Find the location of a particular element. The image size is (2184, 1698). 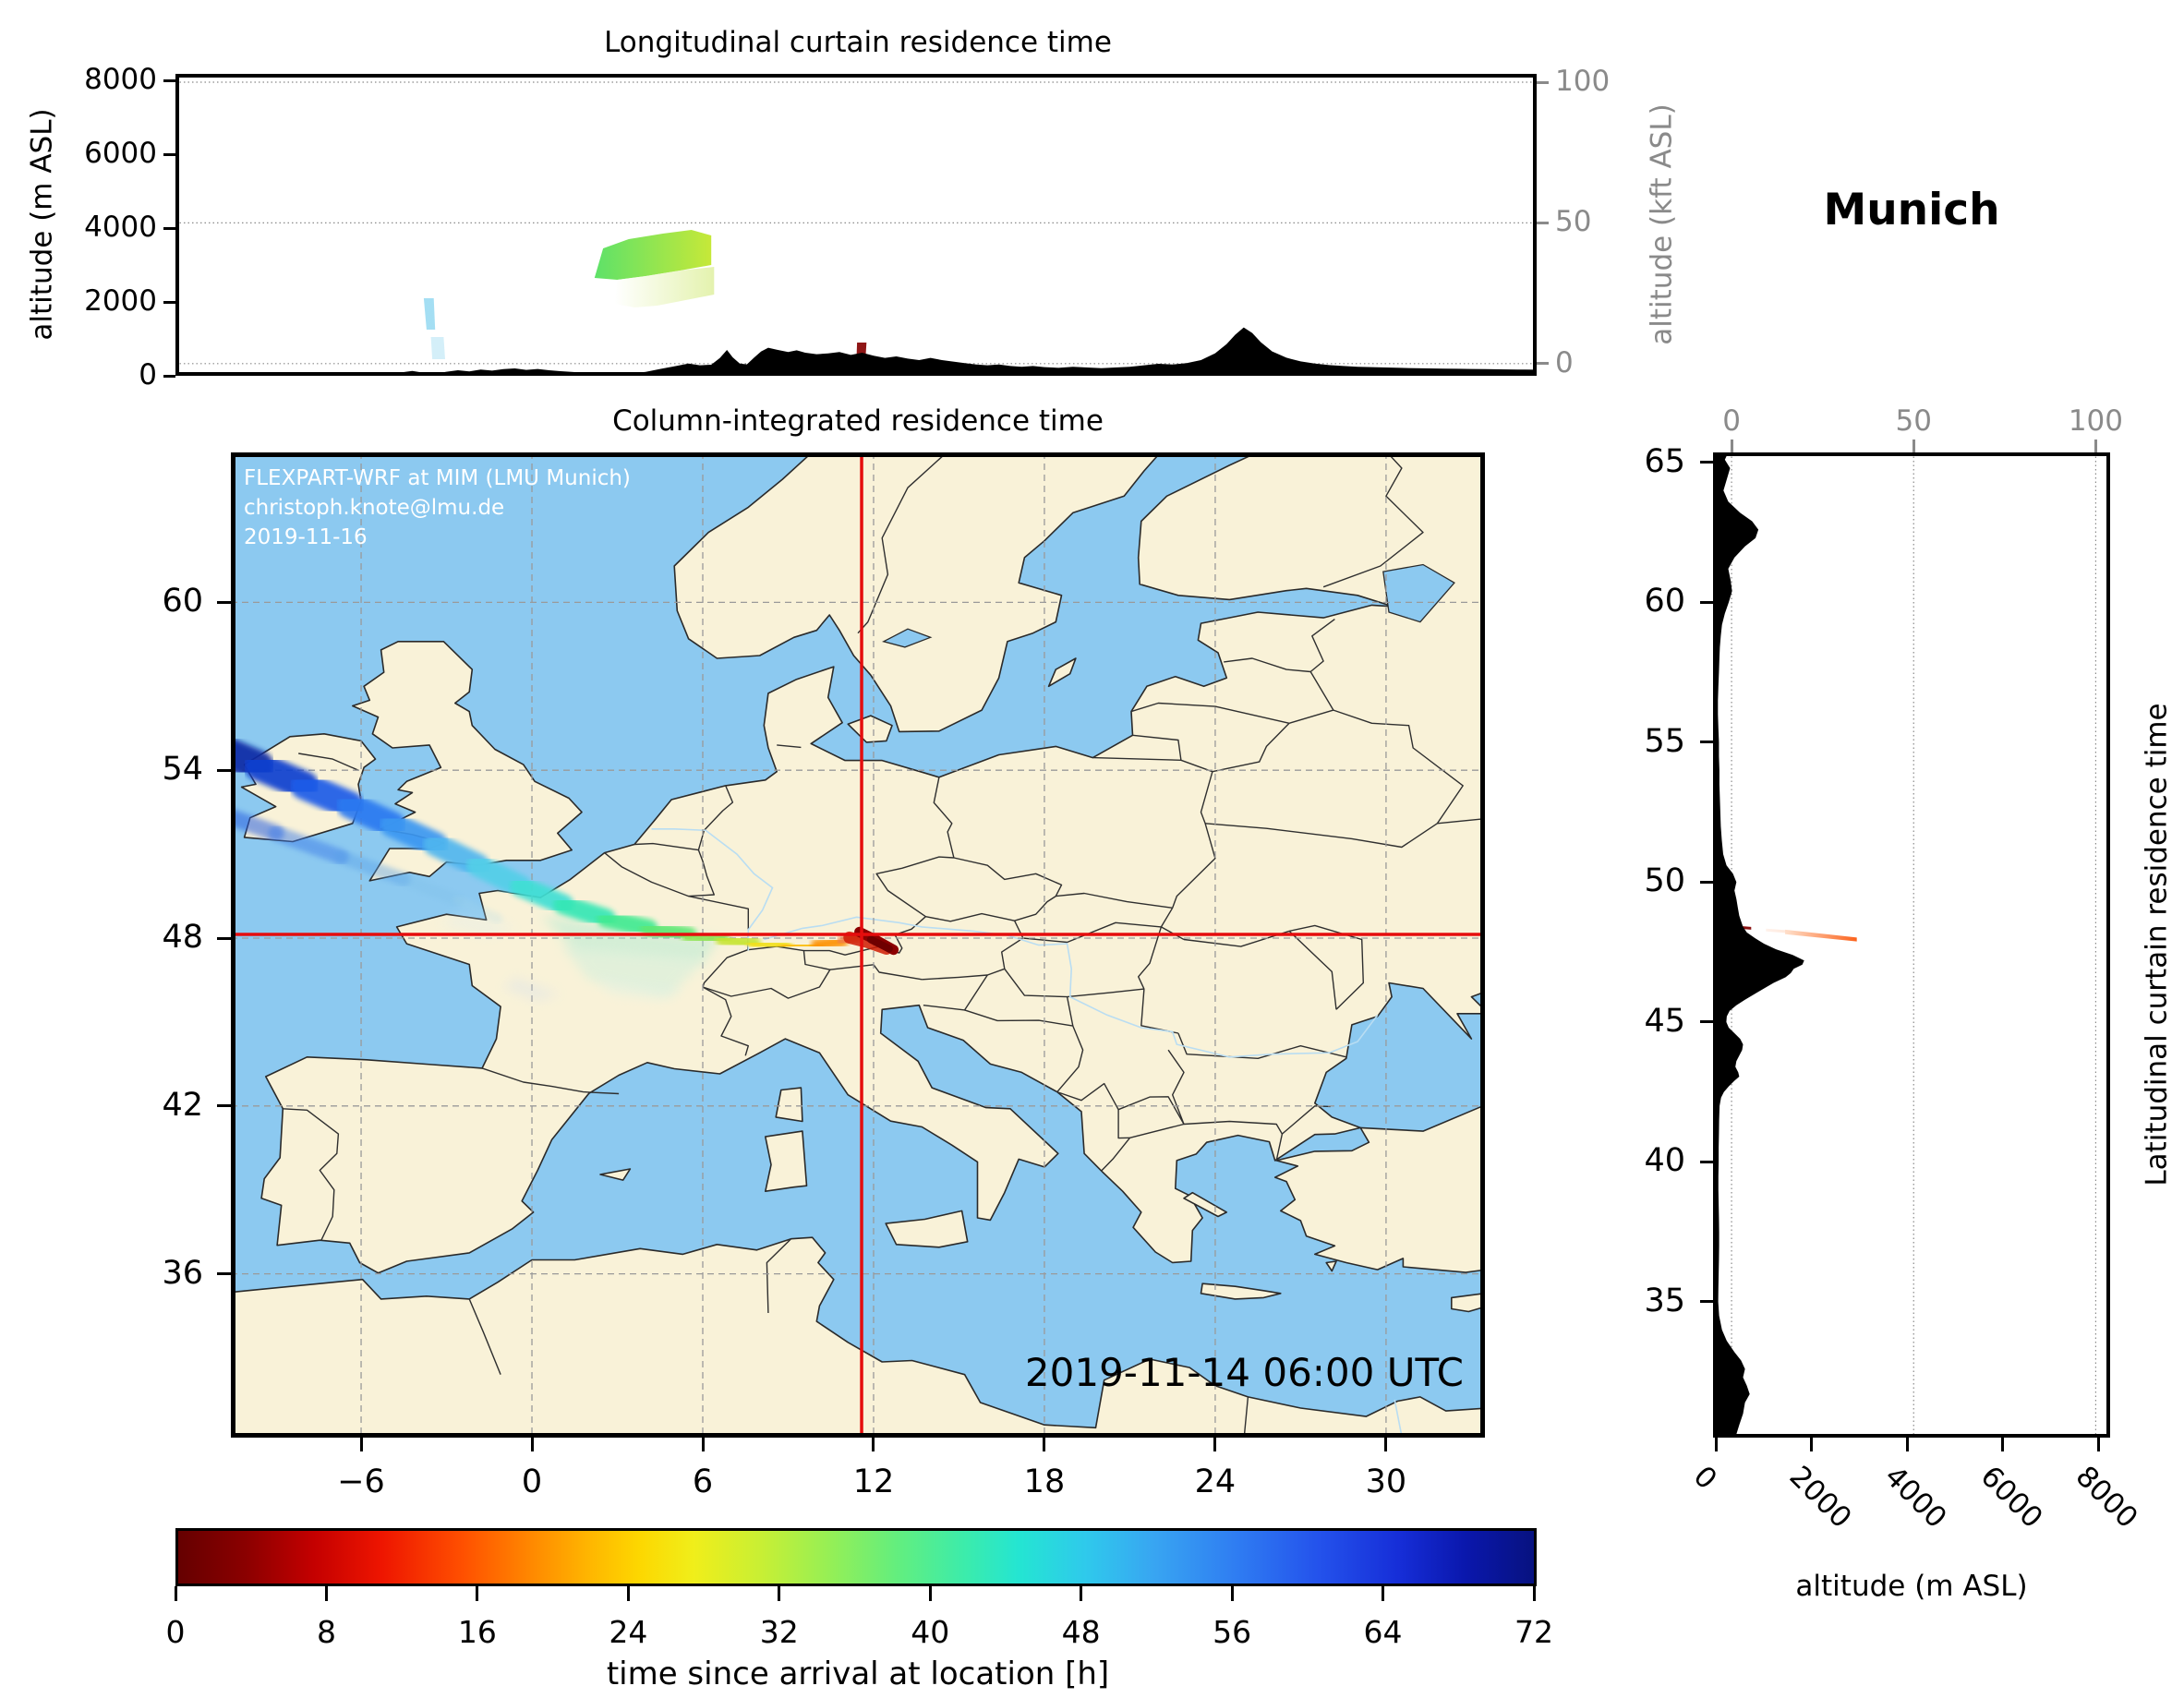

right-panel-kft-tick-label: 0 is located at coordinates (1731, 421).